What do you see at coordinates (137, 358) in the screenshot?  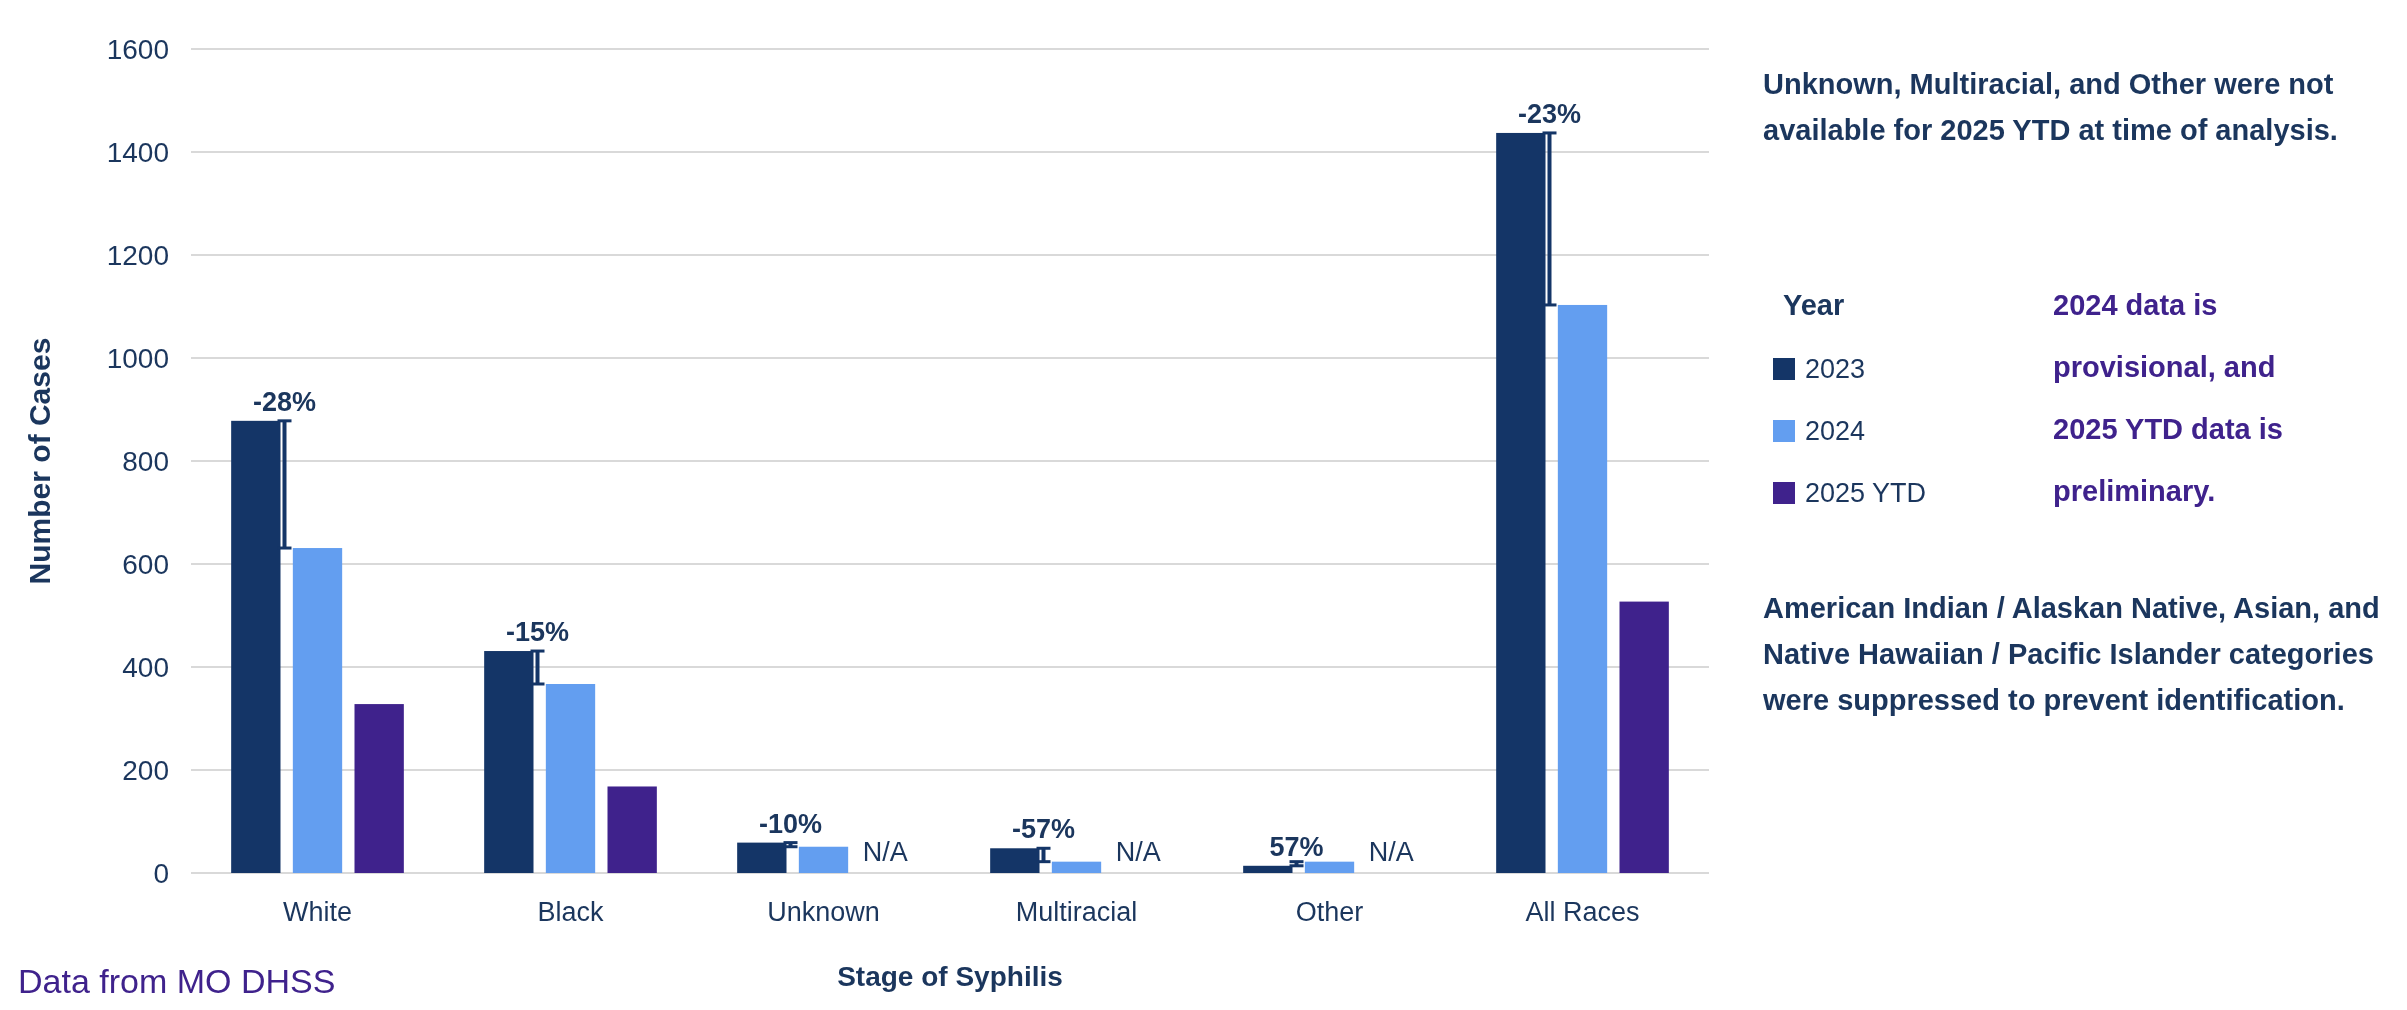 I see `y-tick-label: 1000` at bounding box center [137, 358].